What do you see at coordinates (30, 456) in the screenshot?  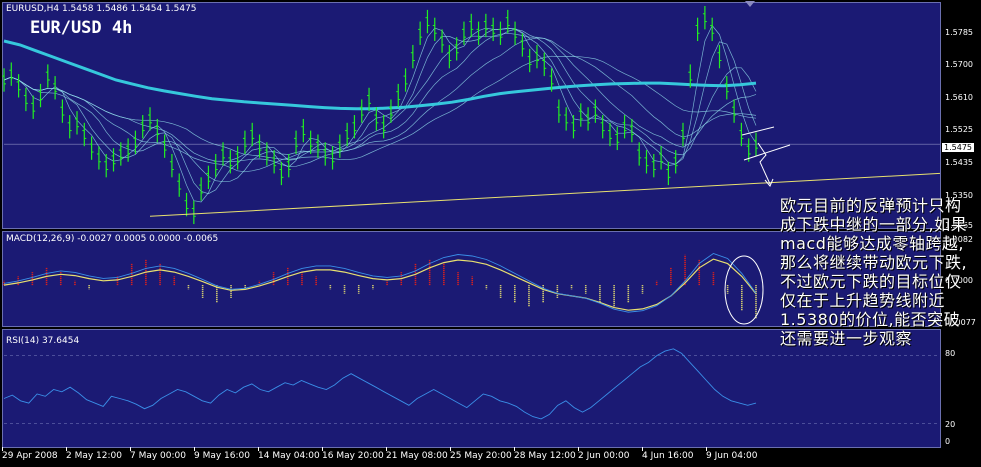 I see `x-tick-label: 29 Apr 2008` at bounding box center [30, 456].